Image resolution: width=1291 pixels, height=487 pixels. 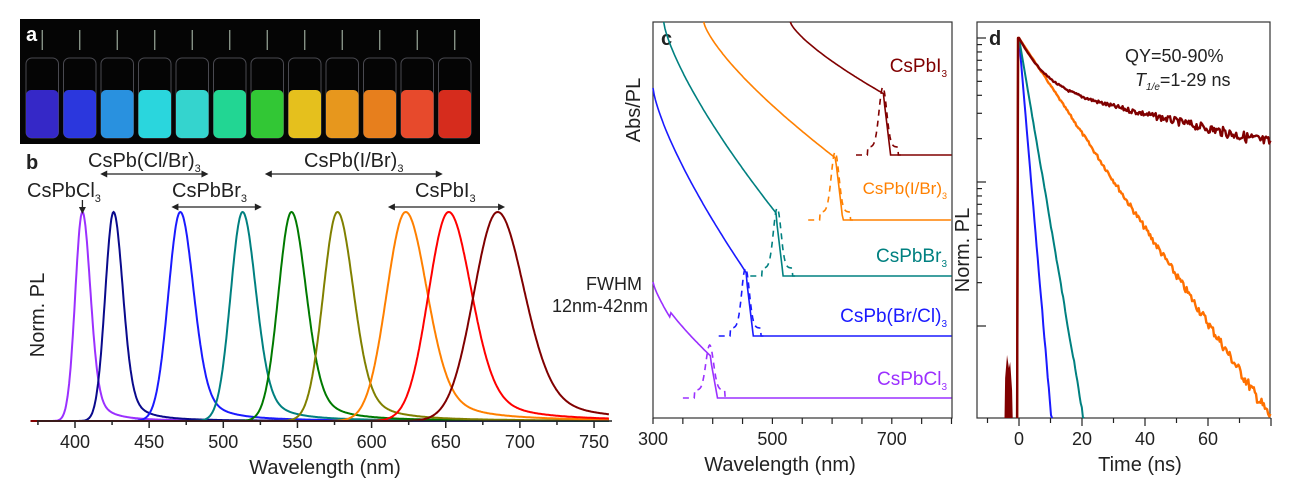 I want to click on d-tick-label: 40, so click(x=1145, y=439).